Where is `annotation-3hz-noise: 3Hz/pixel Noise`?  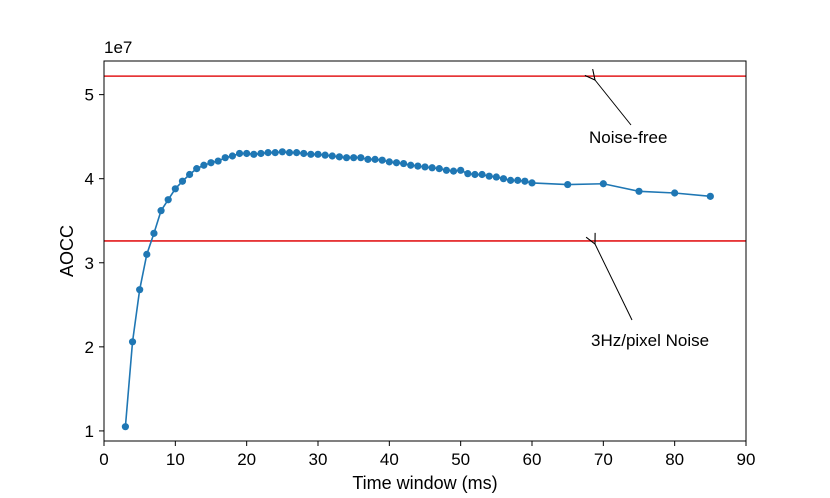 annotation-3hz-noise: 3Hz/pixel Noise is located at coordinates (650, 297).